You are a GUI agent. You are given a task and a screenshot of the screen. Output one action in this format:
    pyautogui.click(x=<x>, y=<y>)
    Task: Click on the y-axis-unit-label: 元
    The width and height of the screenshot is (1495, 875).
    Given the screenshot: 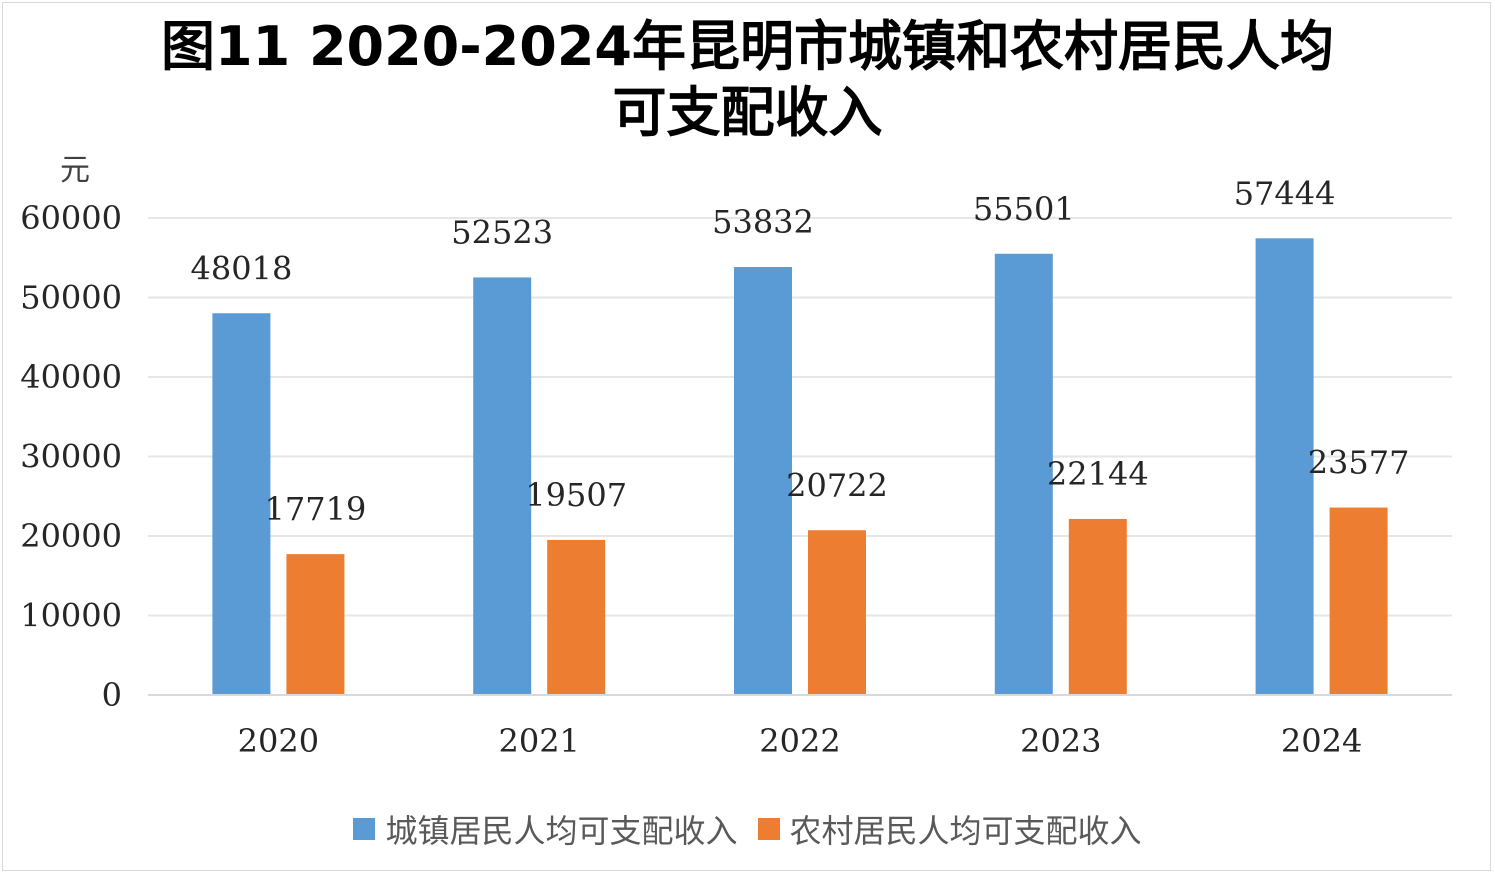 What is the action you would take?
    pyautogui.click(x=75, y=170)
    